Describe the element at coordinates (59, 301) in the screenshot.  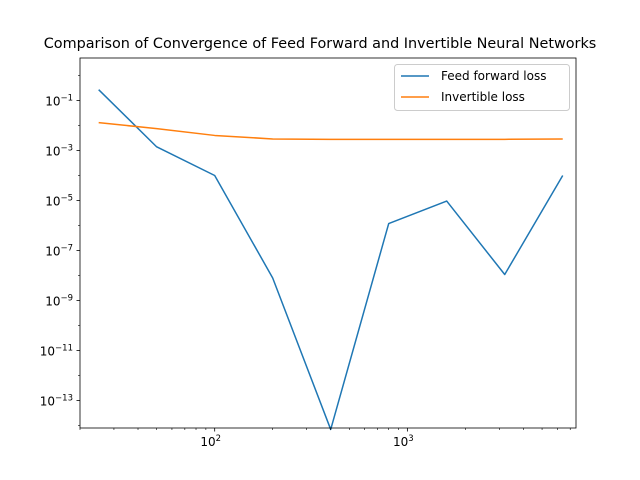
I see `y-tick-label: 10⁻⁹` at that location.